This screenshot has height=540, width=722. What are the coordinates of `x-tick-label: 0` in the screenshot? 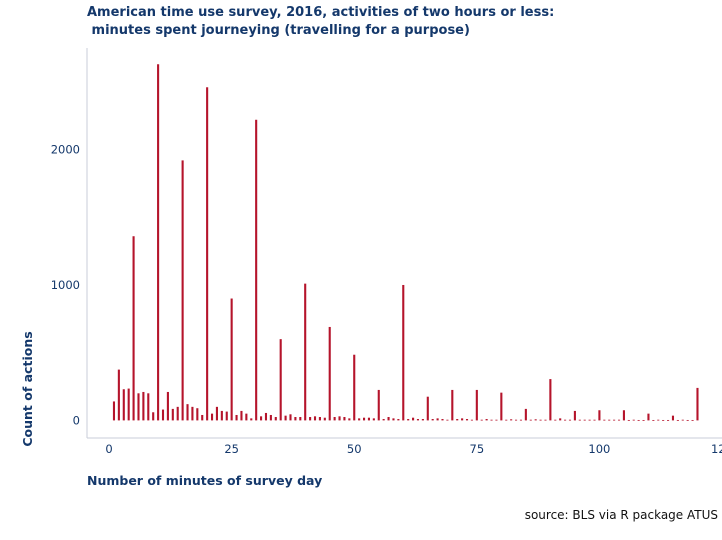 It's located at (108, 449).